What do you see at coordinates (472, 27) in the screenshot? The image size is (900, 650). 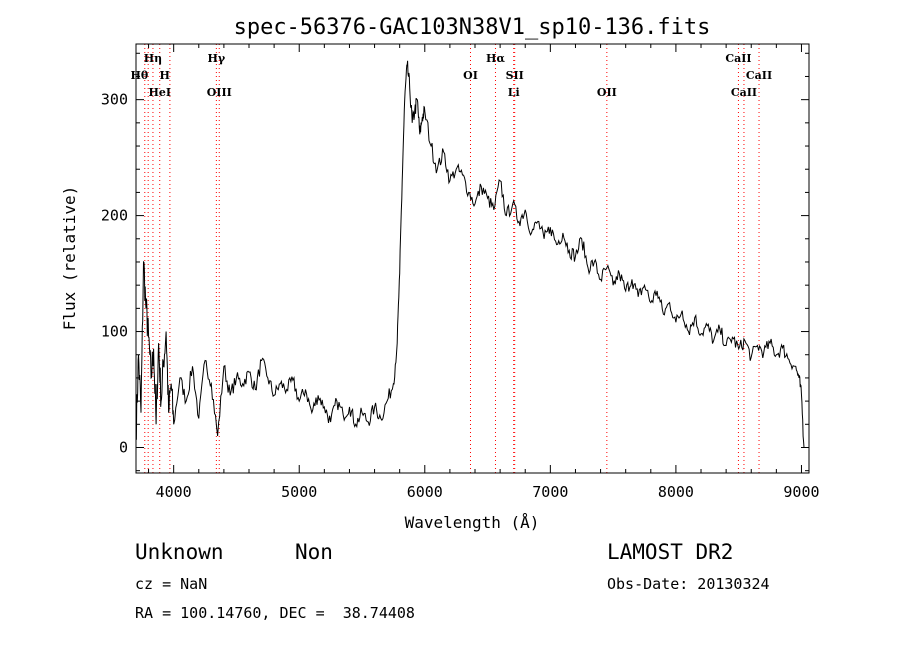 I see `chart-title: spec-56376-GAC103N38V1_sp10-136.fits` at bounding box center [472, 27].